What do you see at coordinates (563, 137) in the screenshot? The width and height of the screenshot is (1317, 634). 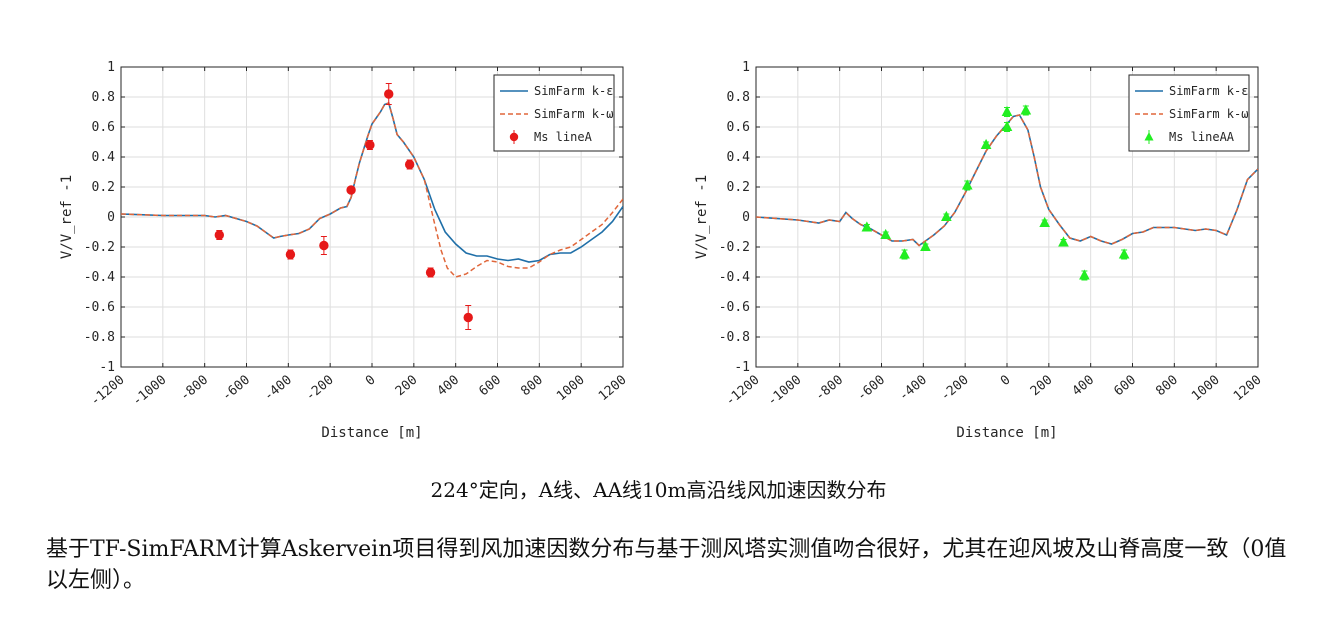 I see `legend-label: Ms lineA` at bounding box center [563, 137].